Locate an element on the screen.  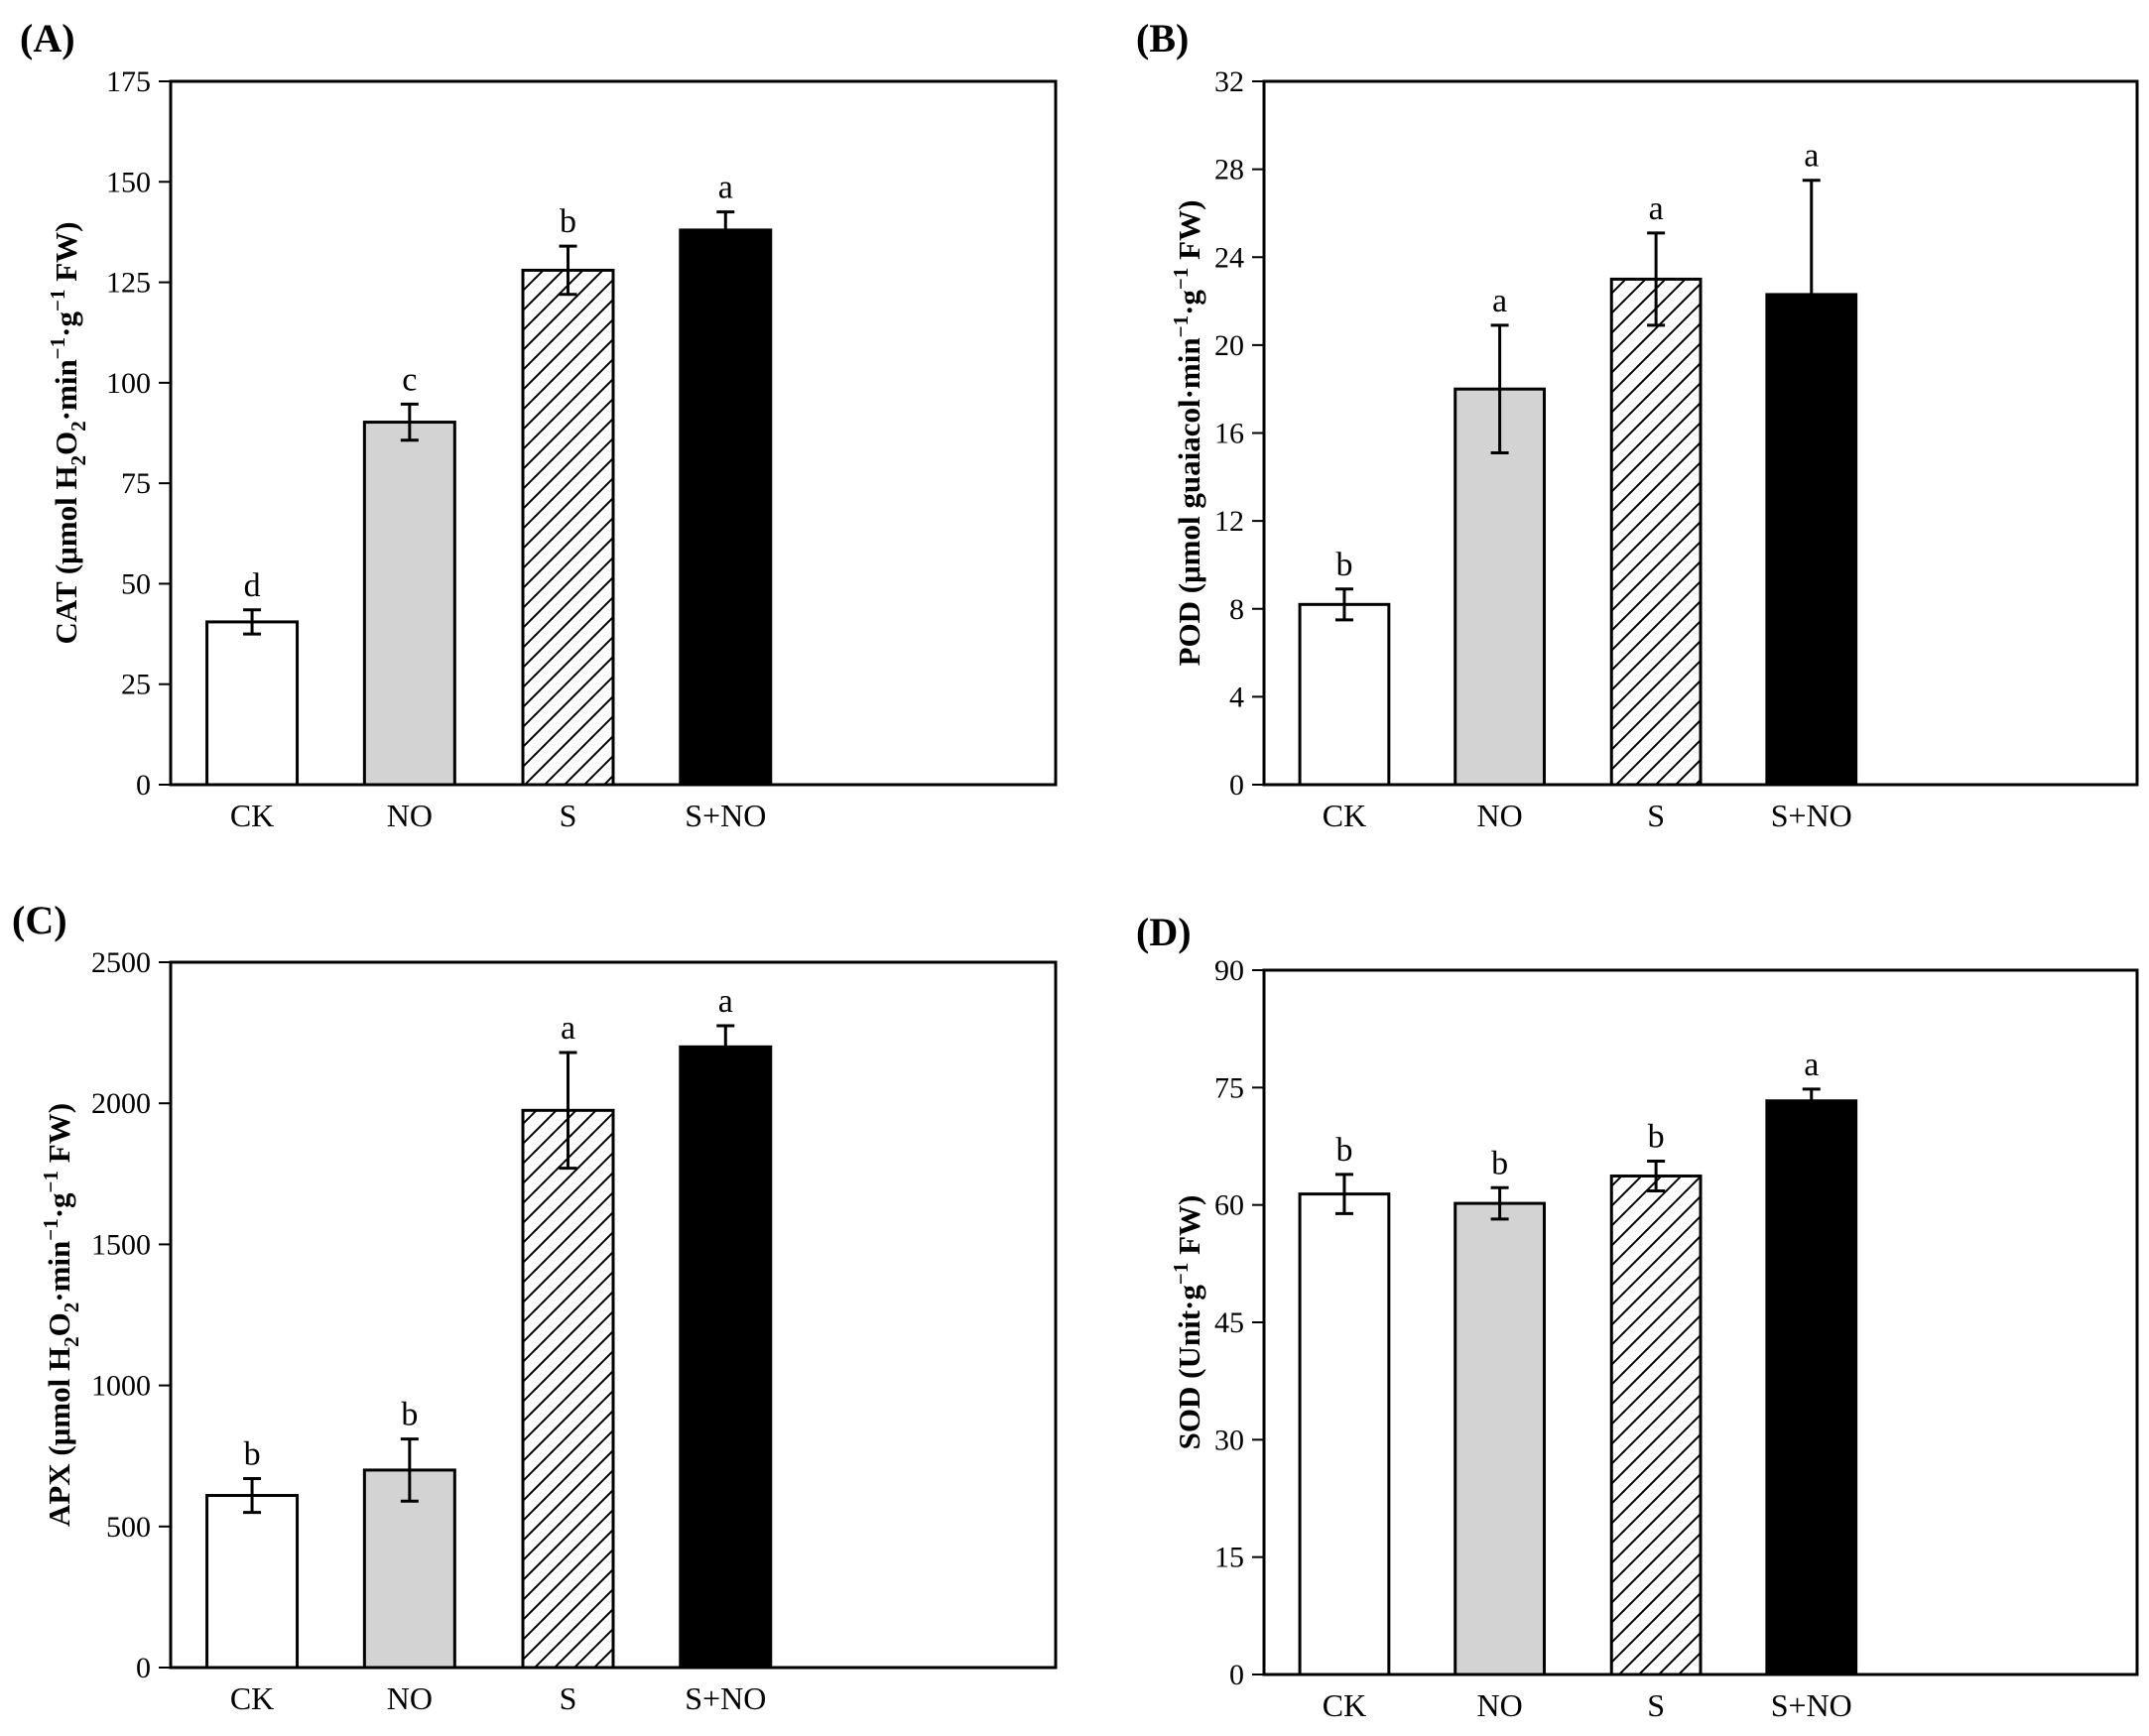
y-tick-label: 2500 is located at coordinates (121, 962).